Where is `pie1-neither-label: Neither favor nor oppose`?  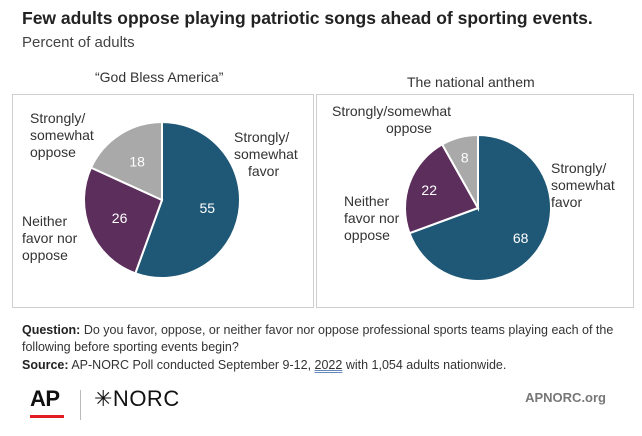 pie1-neither-label: Neither favor nor oppose is located at coordinates (50, 238).